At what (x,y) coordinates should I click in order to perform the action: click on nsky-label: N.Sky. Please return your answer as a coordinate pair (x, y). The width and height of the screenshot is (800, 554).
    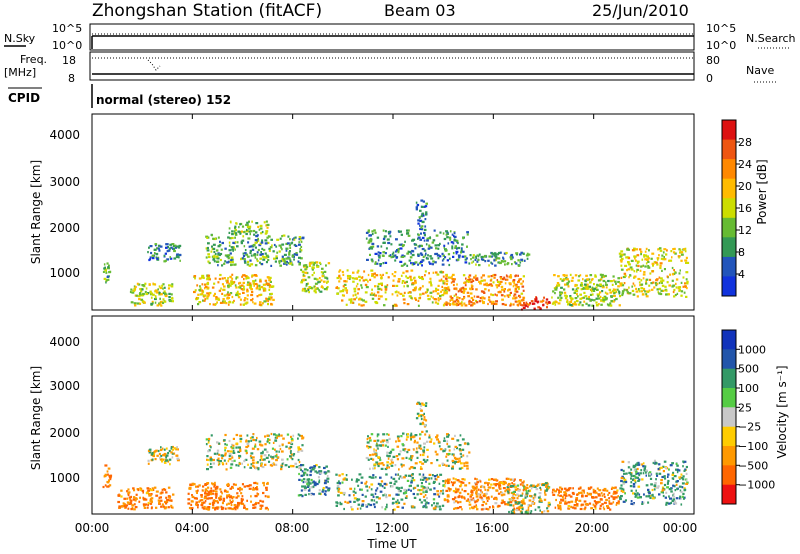
    Looking at the image, I should click on (20, 38).